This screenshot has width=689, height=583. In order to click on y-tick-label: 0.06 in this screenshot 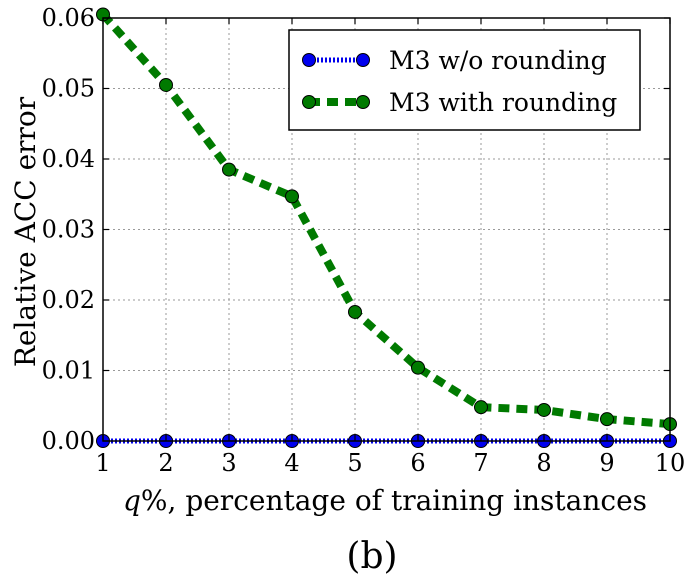, I will do `click(68, 18)`.